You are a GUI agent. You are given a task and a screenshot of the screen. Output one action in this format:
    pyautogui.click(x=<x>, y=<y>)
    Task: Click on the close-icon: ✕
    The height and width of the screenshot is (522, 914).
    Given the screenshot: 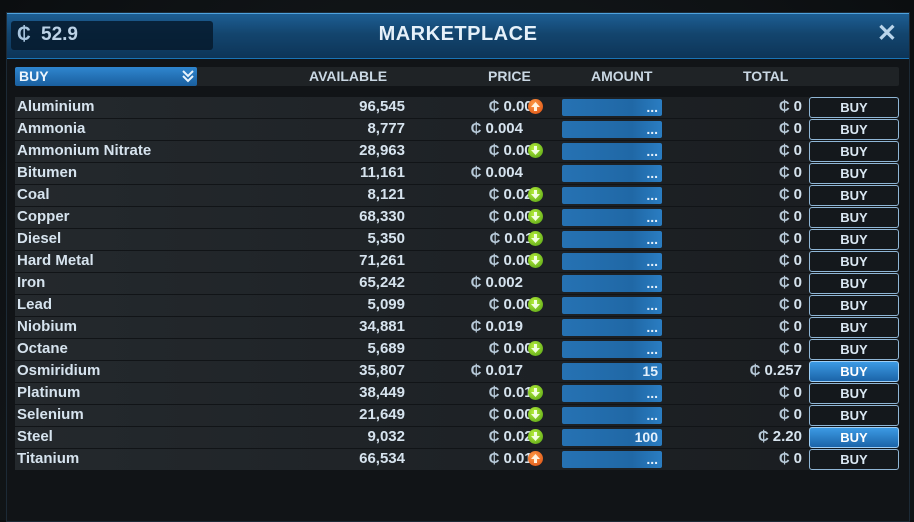 What is the action you would take?
    pyautogui.click(x=886, y=33)
    